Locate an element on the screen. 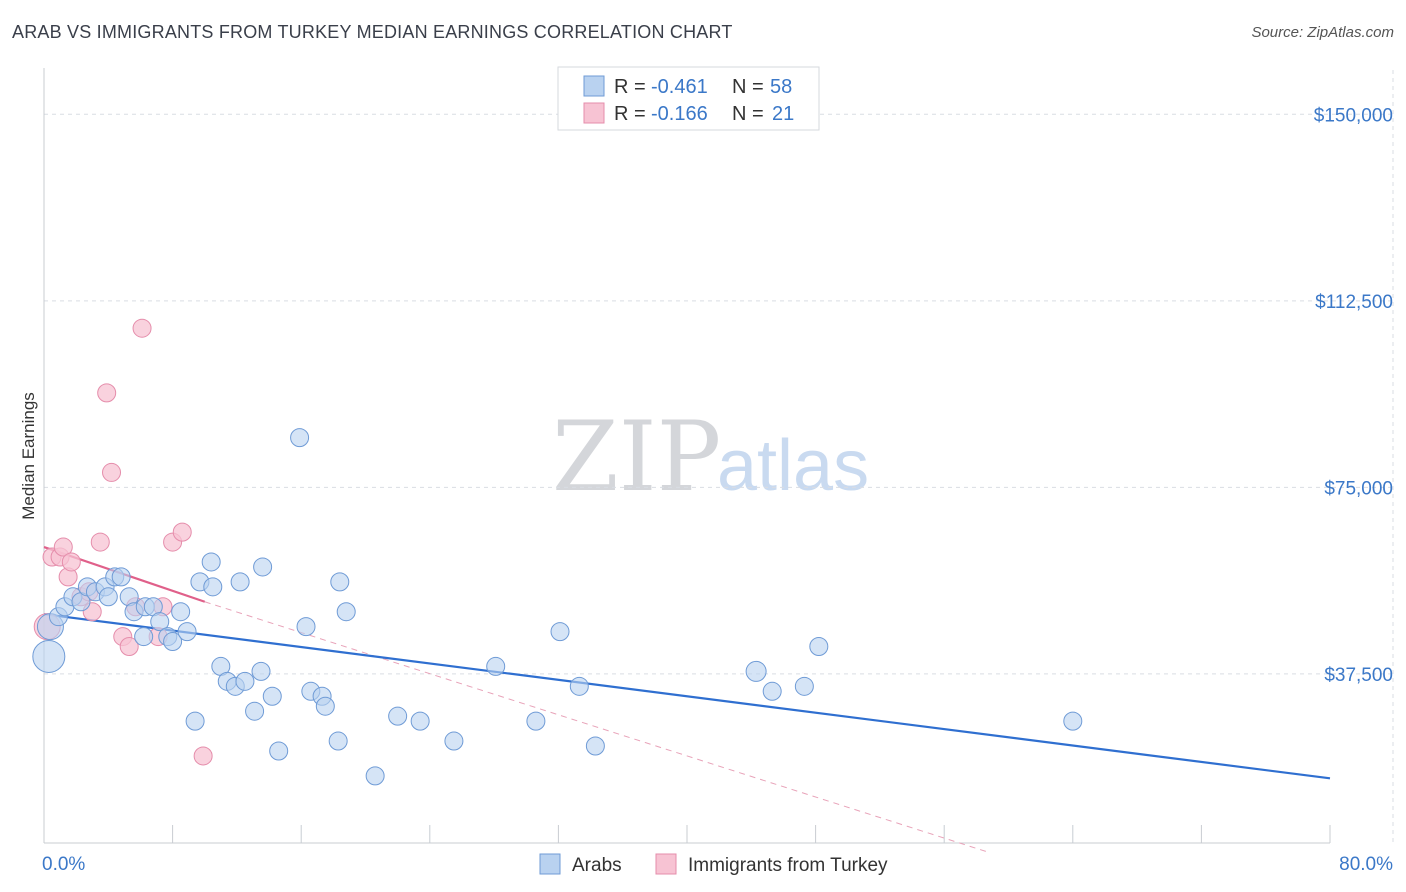  legend-swatch-arabs is located at coordinates (594, 86).